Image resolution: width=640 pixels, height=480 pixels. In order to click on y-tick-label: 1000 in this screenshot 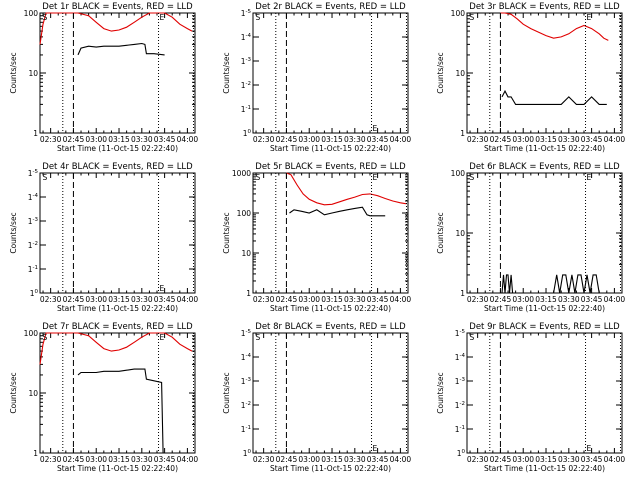, I will do `click(241, 173)`.